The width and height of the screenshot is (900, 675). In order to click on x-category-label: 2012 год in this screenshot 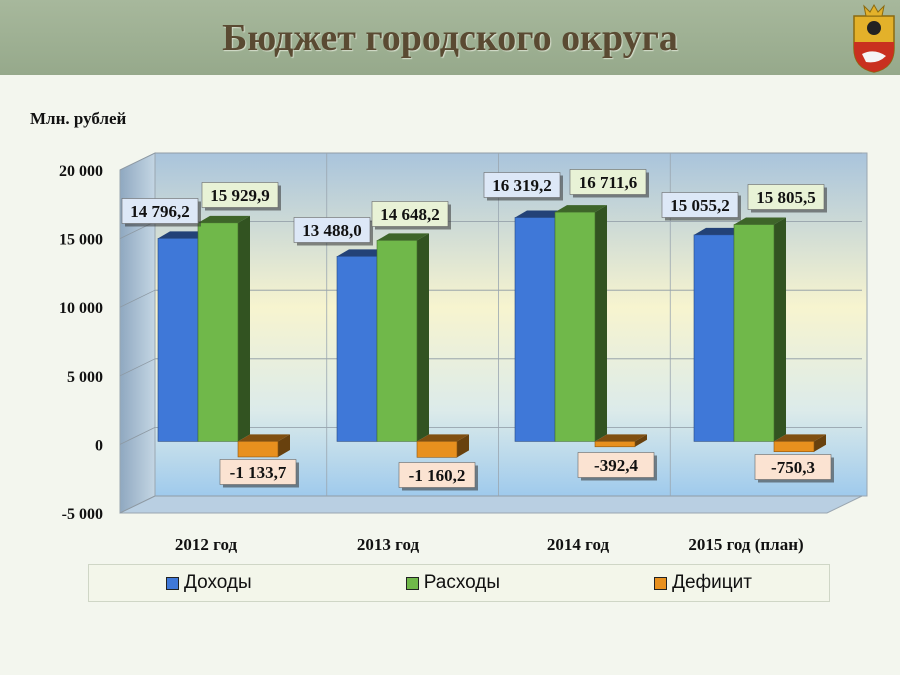, I will do `click(206, 544)`.